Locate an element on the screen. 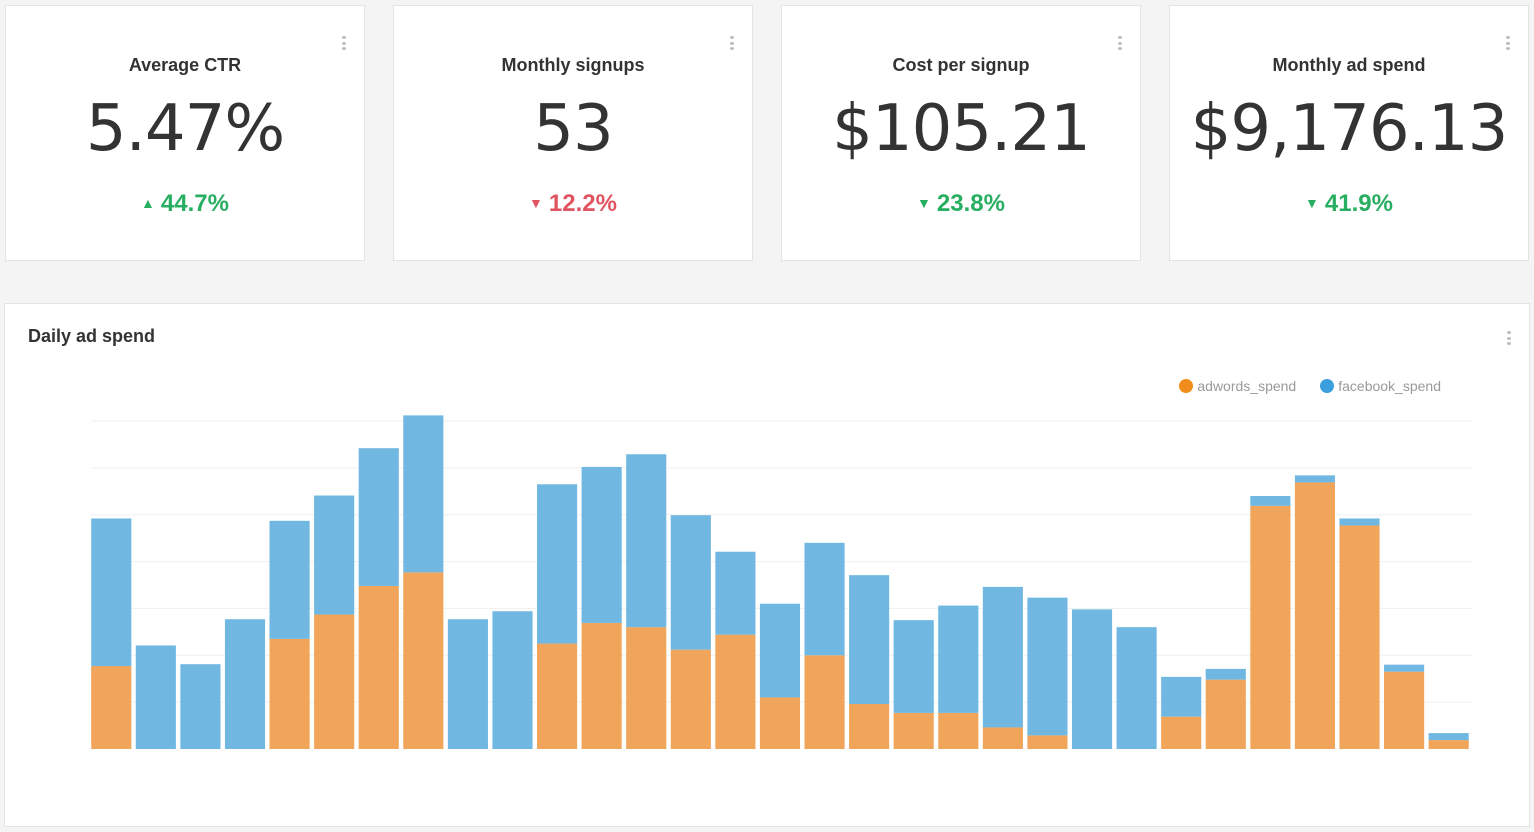 The width and height of the screenshot is (1534, 832). metric-value: $9,176.13 is located at coordinates (1349, 129).